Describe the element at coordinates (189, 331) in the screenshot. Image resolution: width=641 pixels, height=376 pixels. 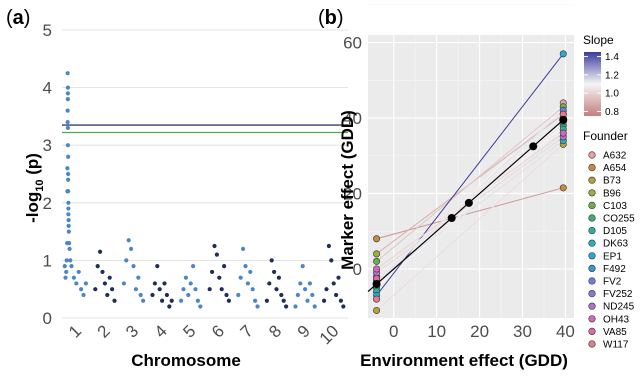
I see `x-tick-label: 5` at that location.